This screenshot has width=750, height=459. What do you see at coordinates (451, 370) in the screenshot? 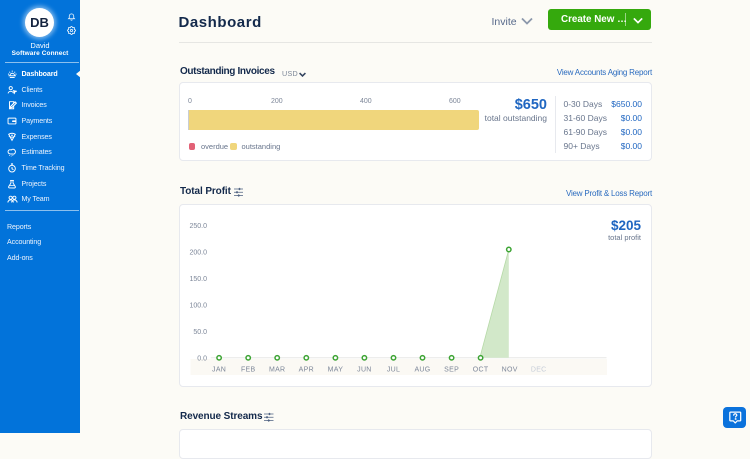
I see `svg-text: SEP` at bounding box center [451, 370].